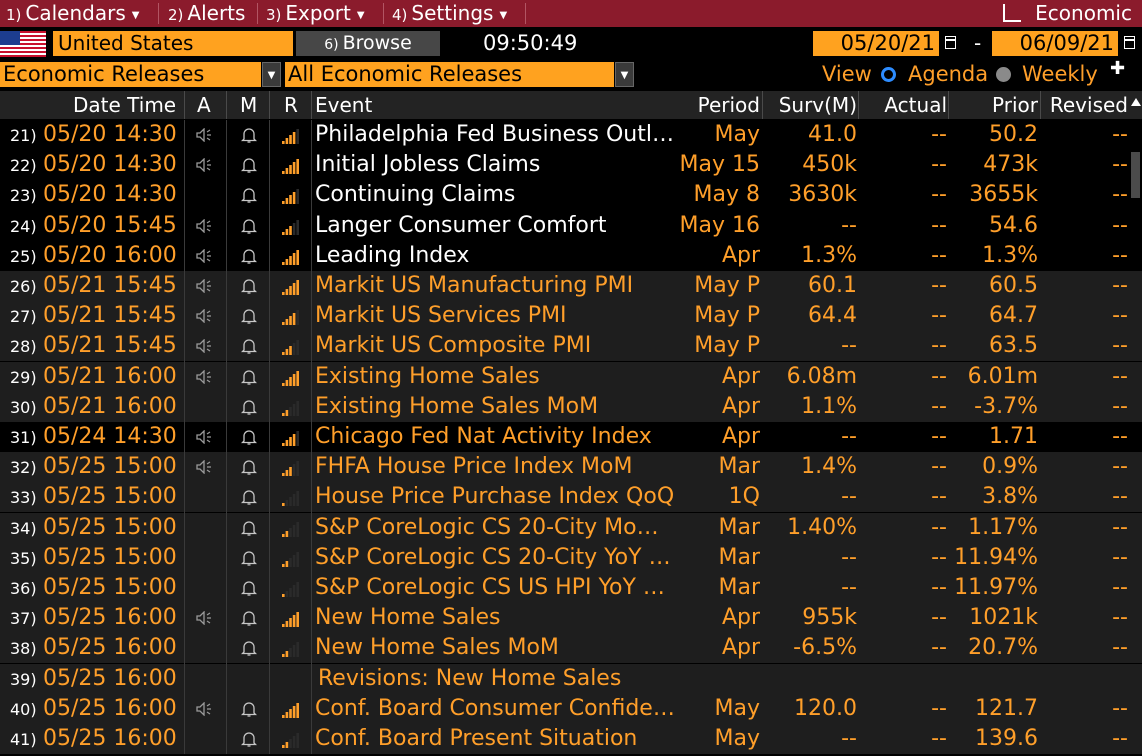  Describe the element at coordinates (1013, 436) in the screenshot. I see `row-prior: 1.71` at that location.